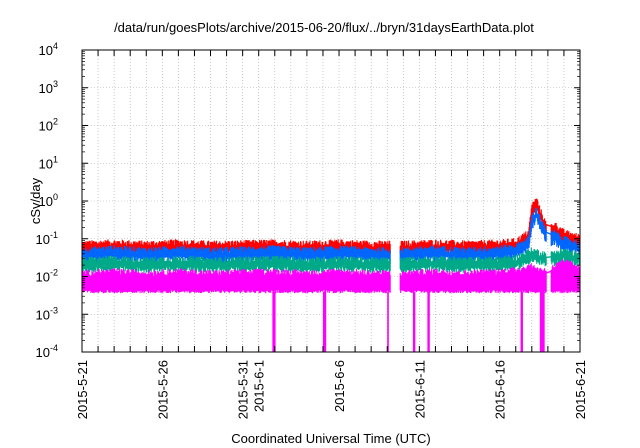 The image size is (640, 448). What do you see at coordinates (259, 386) in the screenshot?
I see `x-tick-label: 2015-6-1` at bounding box center [259, 386].